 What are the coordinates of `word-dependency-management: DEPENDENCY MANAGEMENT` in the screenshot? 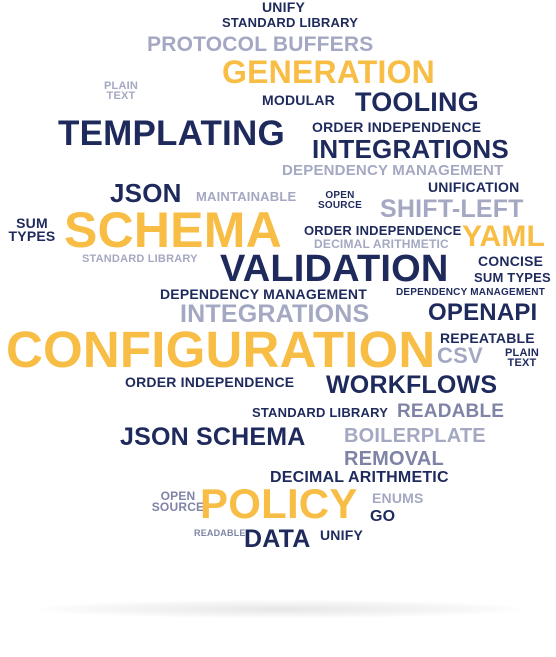 It's located at (393, 170).